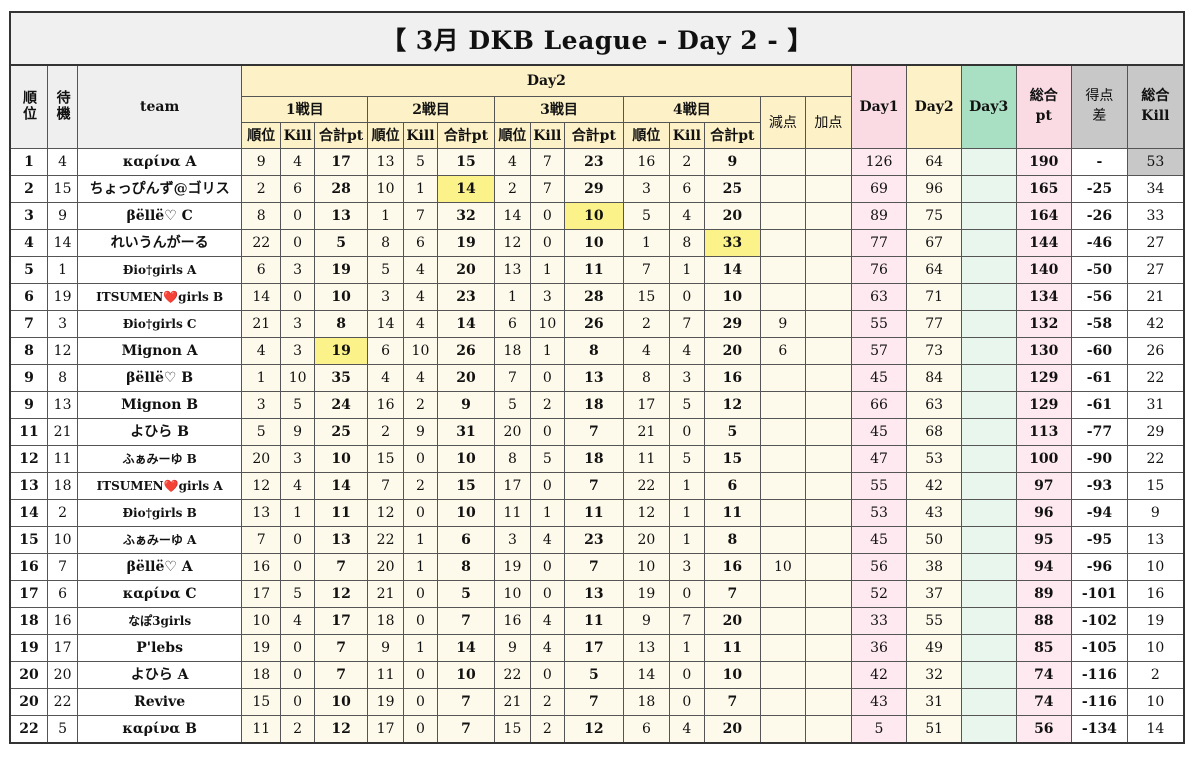 The width and height of the screenshot is (1198, 762). Describe the element at coordinates (62, 216) in the screenshot. I see `wait-cell: 9` at that location.